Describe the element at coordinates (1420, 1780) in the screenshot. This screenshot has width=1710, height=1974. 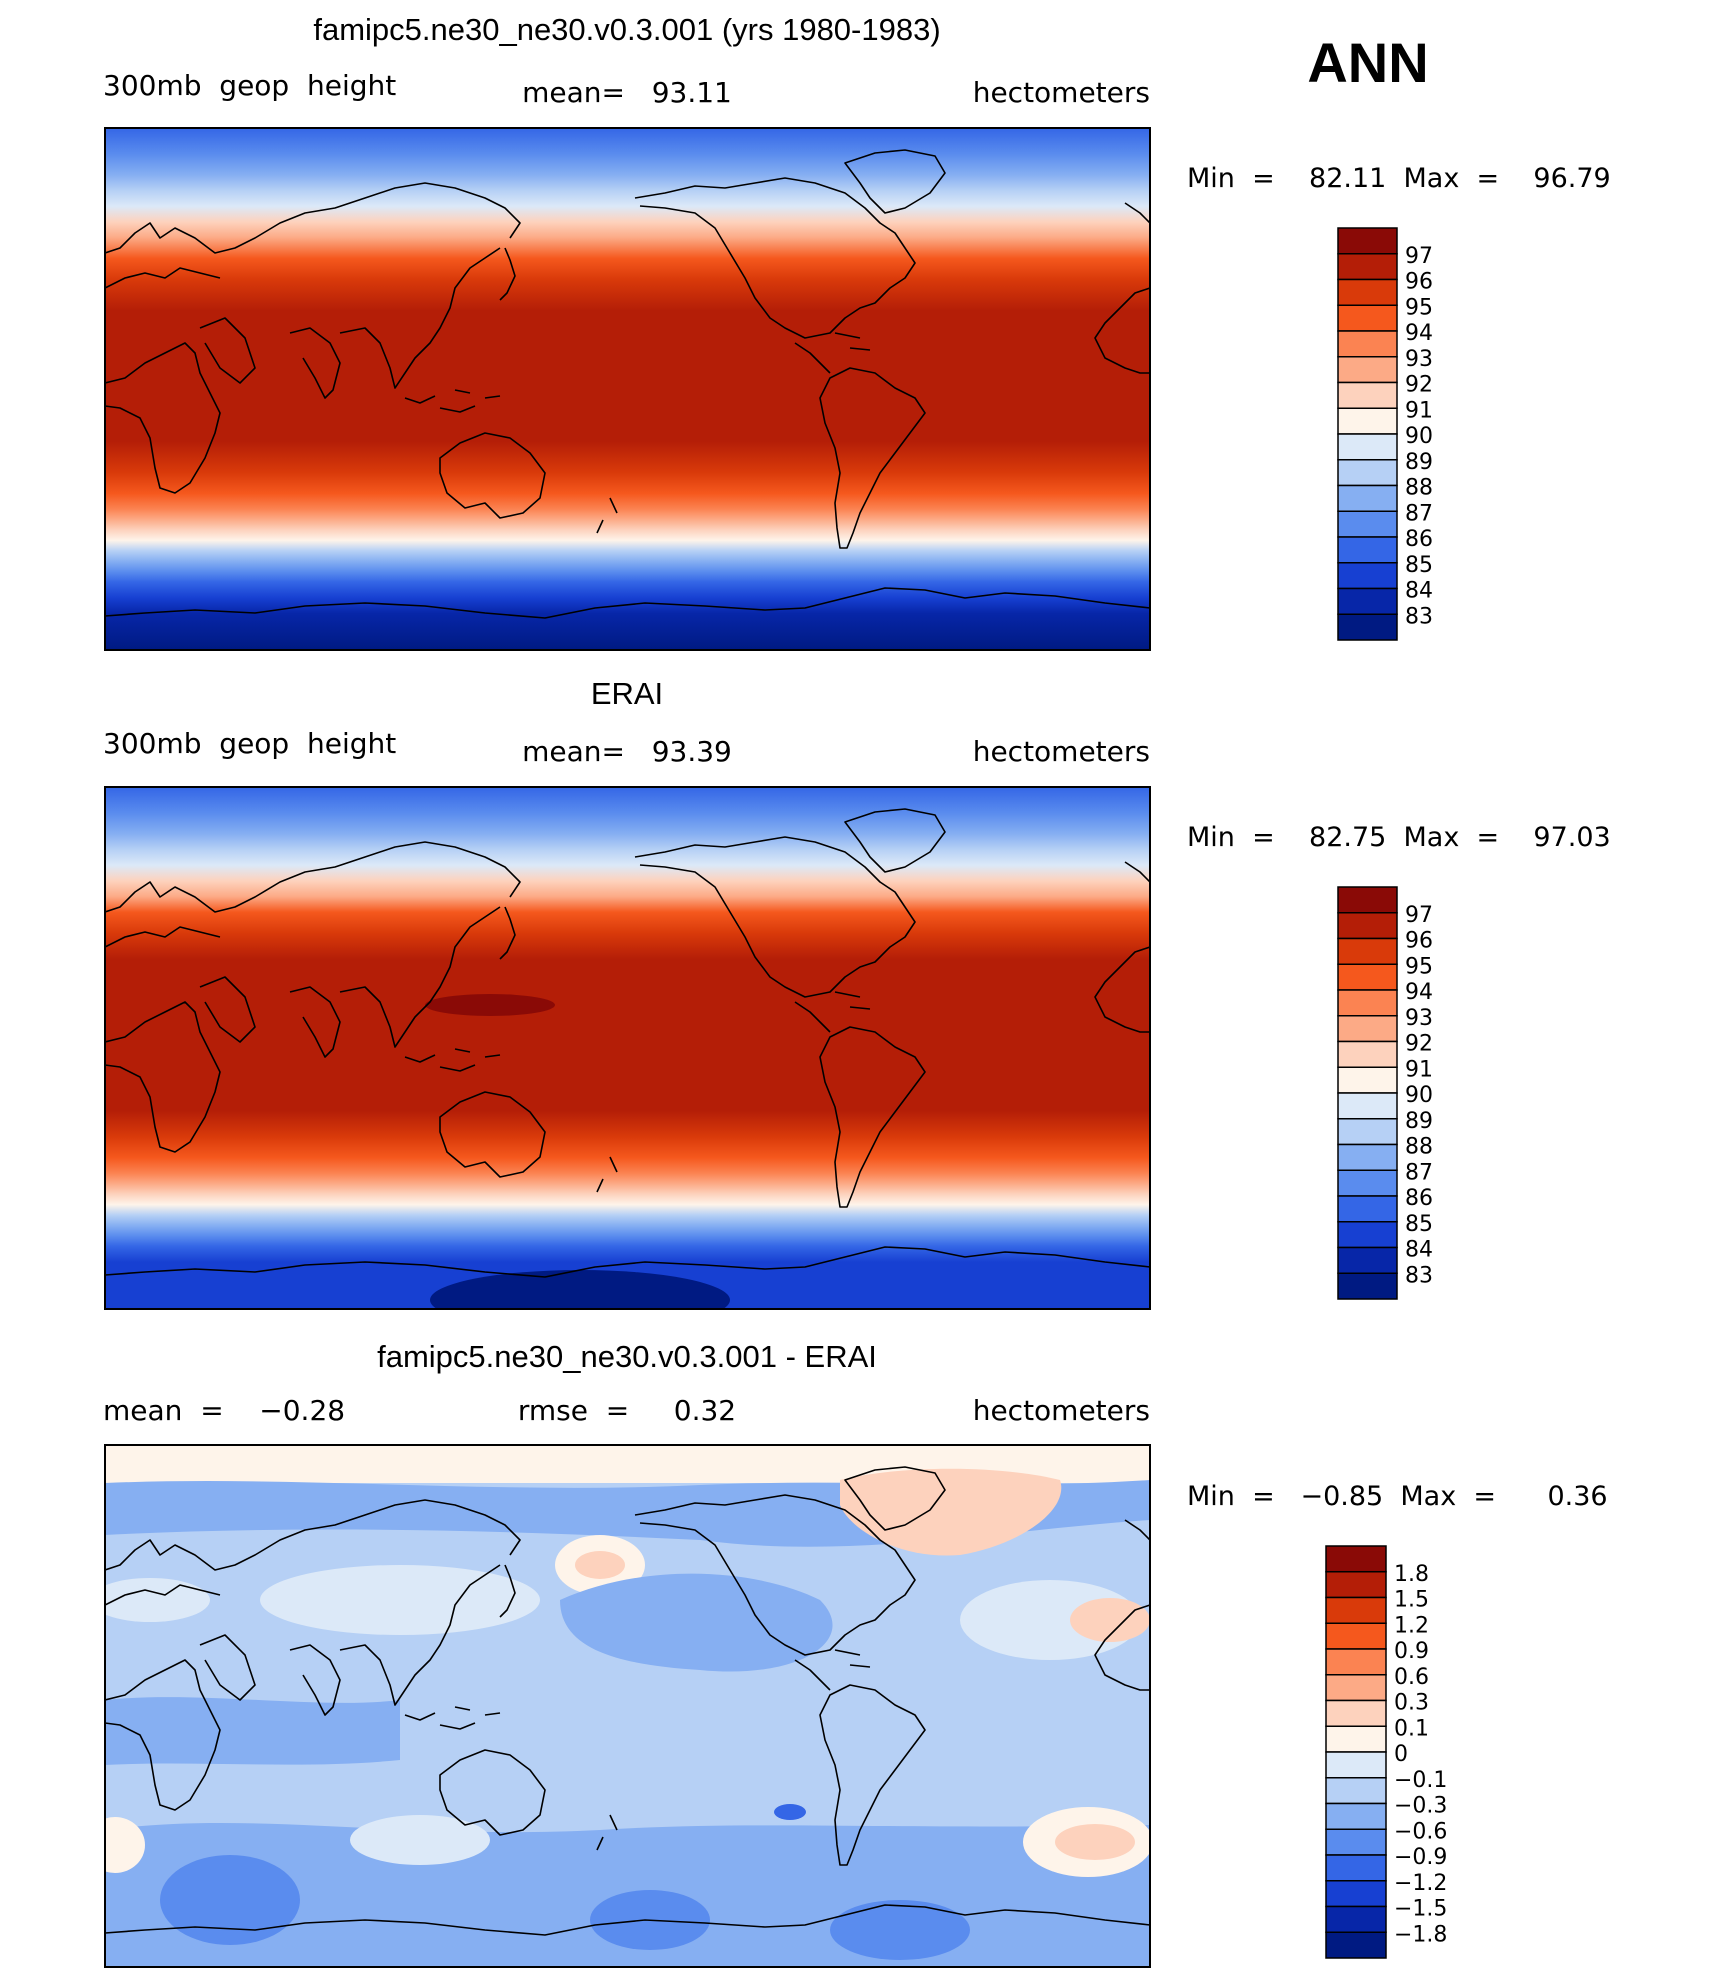
I see `colorbar-tick-label: −0.1` at that location.